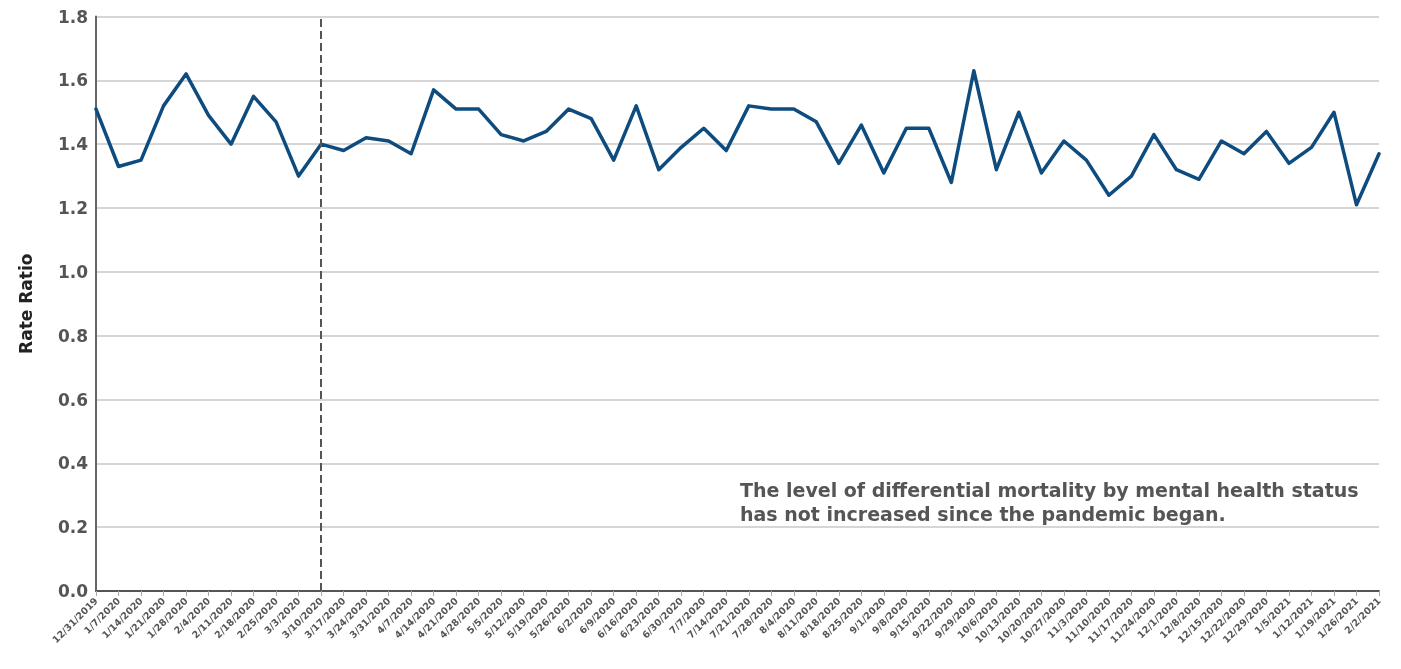  What do you see at coordinates (73, 591) in the screenshot?
I see `y-tick-label: 0.0` at bounding box center [73, 591].